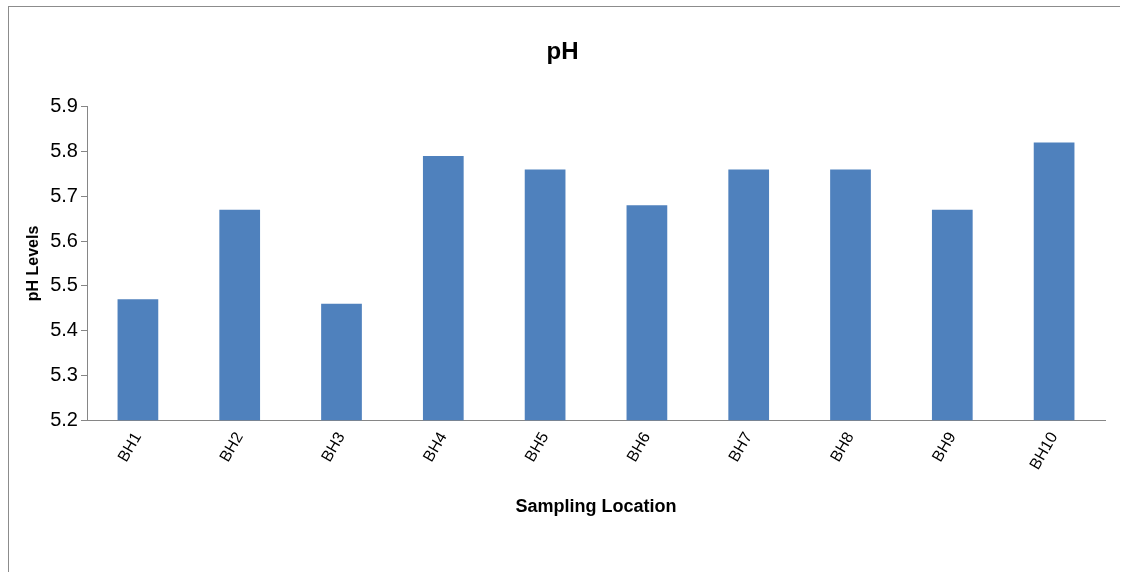 This screenshot has width=1125, height=572. What do you see at coordinates (562, 51) in the screenshot?
I see `chart-title: pH` at bounding box center [562, 51].